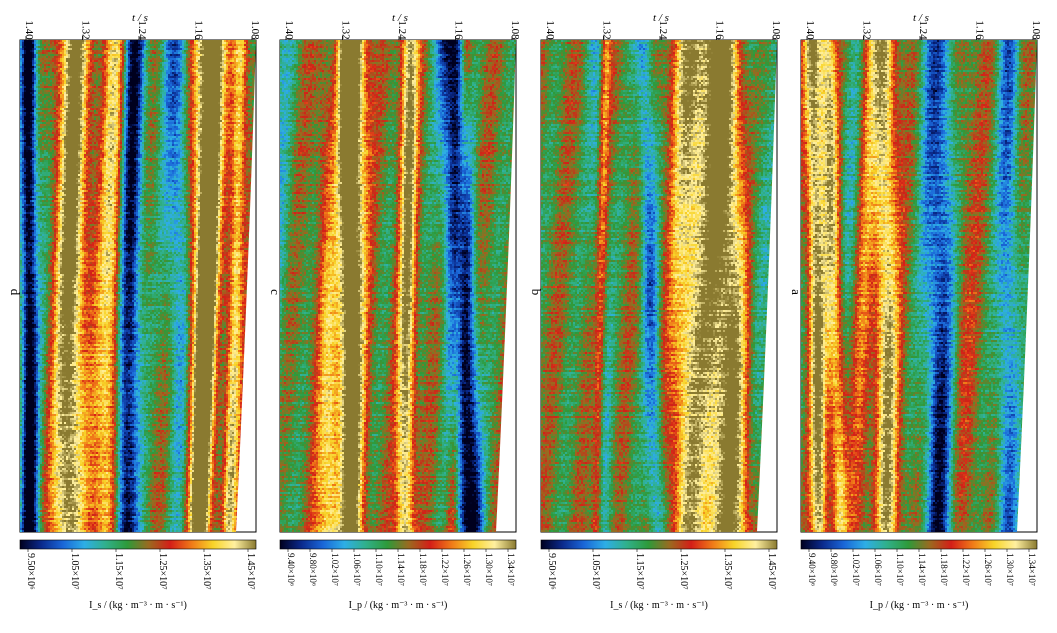  Describe the element at coordinates (796, 292) in the screenshot. I see `panel-letter: a` at that location.